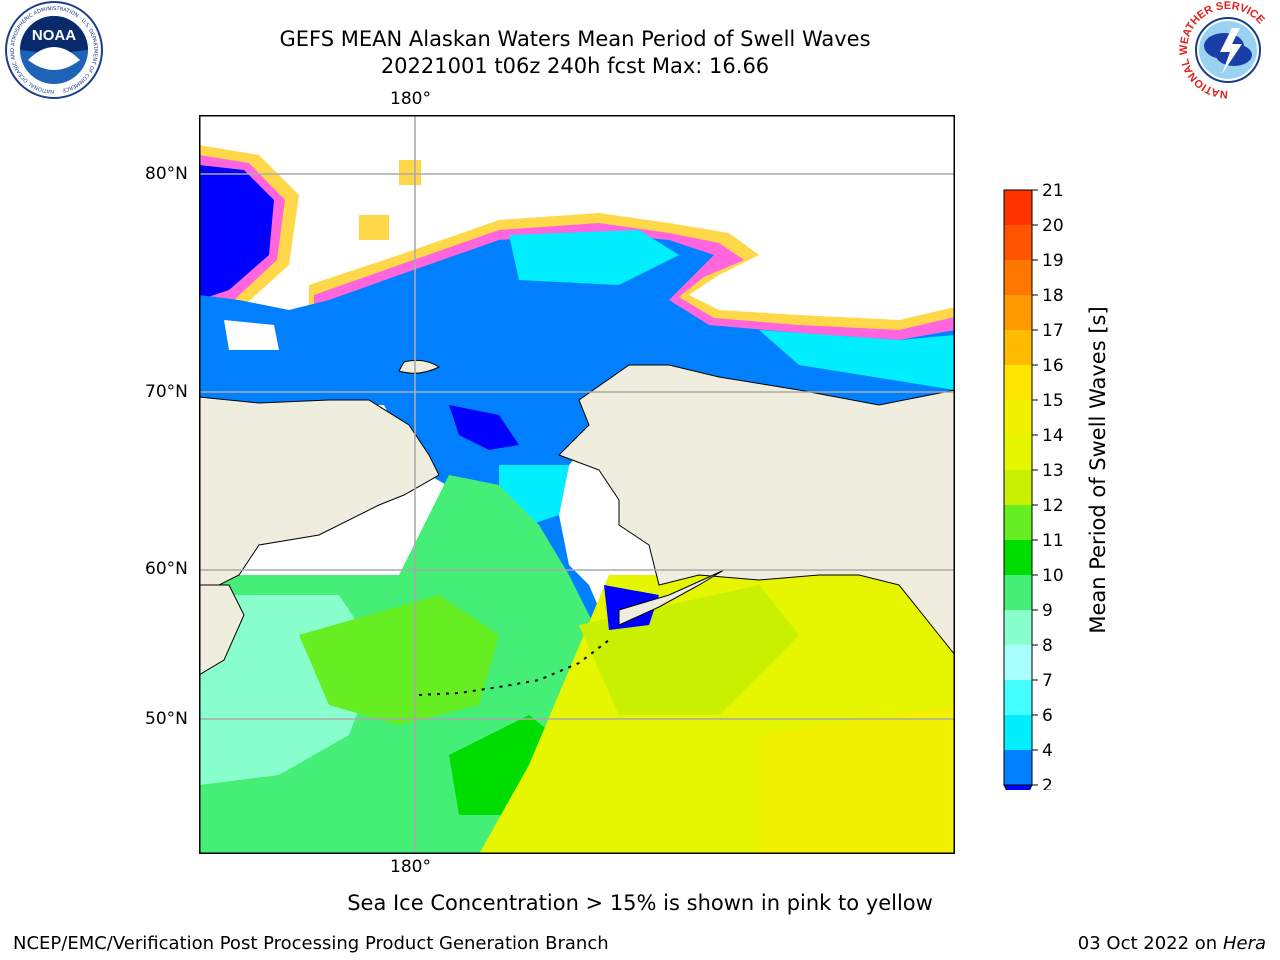  I want to click on colorbar-tick-label: 16, so click(1053, 366).